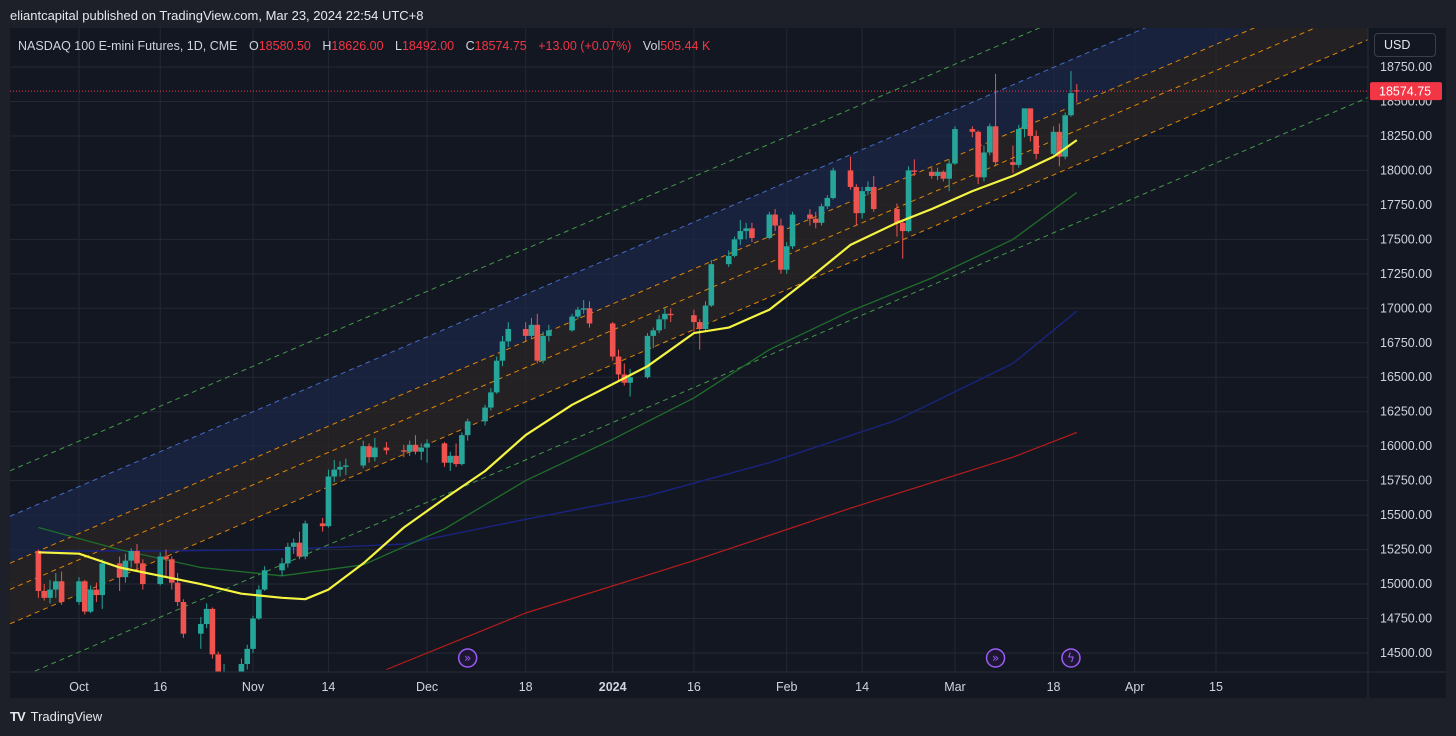 The image size is (1456, 736). What do you see at coordinates (685, 46) in the screenshot?
I see `volume-value: 505.44 K` at bounding box center [685, 46].